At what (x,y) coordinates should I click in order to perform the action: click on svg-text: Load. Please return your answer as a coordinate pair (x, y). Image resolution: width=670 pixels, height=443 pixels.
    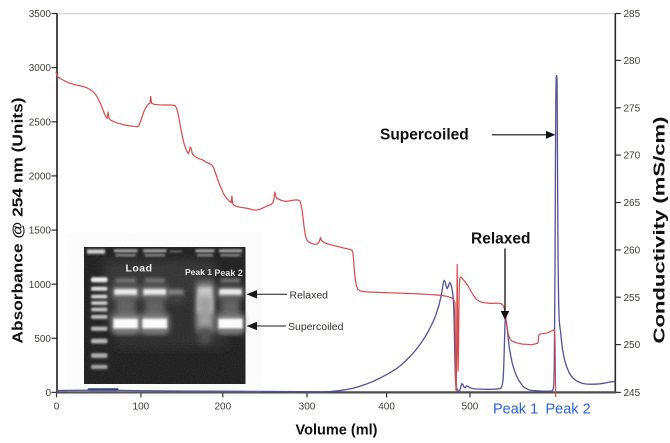
    Looking at the image, I should click on (138, 269).